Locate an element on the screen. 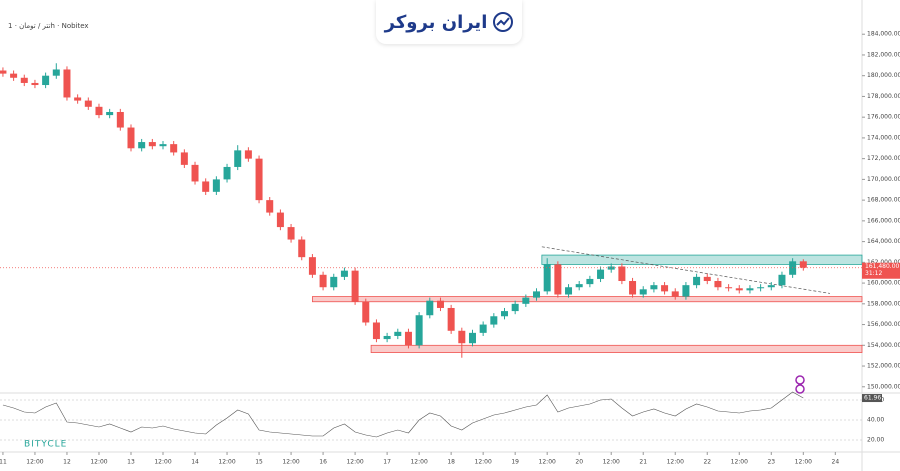  y-tick-label: 182,000.00 is located at coordinates (883, 54).